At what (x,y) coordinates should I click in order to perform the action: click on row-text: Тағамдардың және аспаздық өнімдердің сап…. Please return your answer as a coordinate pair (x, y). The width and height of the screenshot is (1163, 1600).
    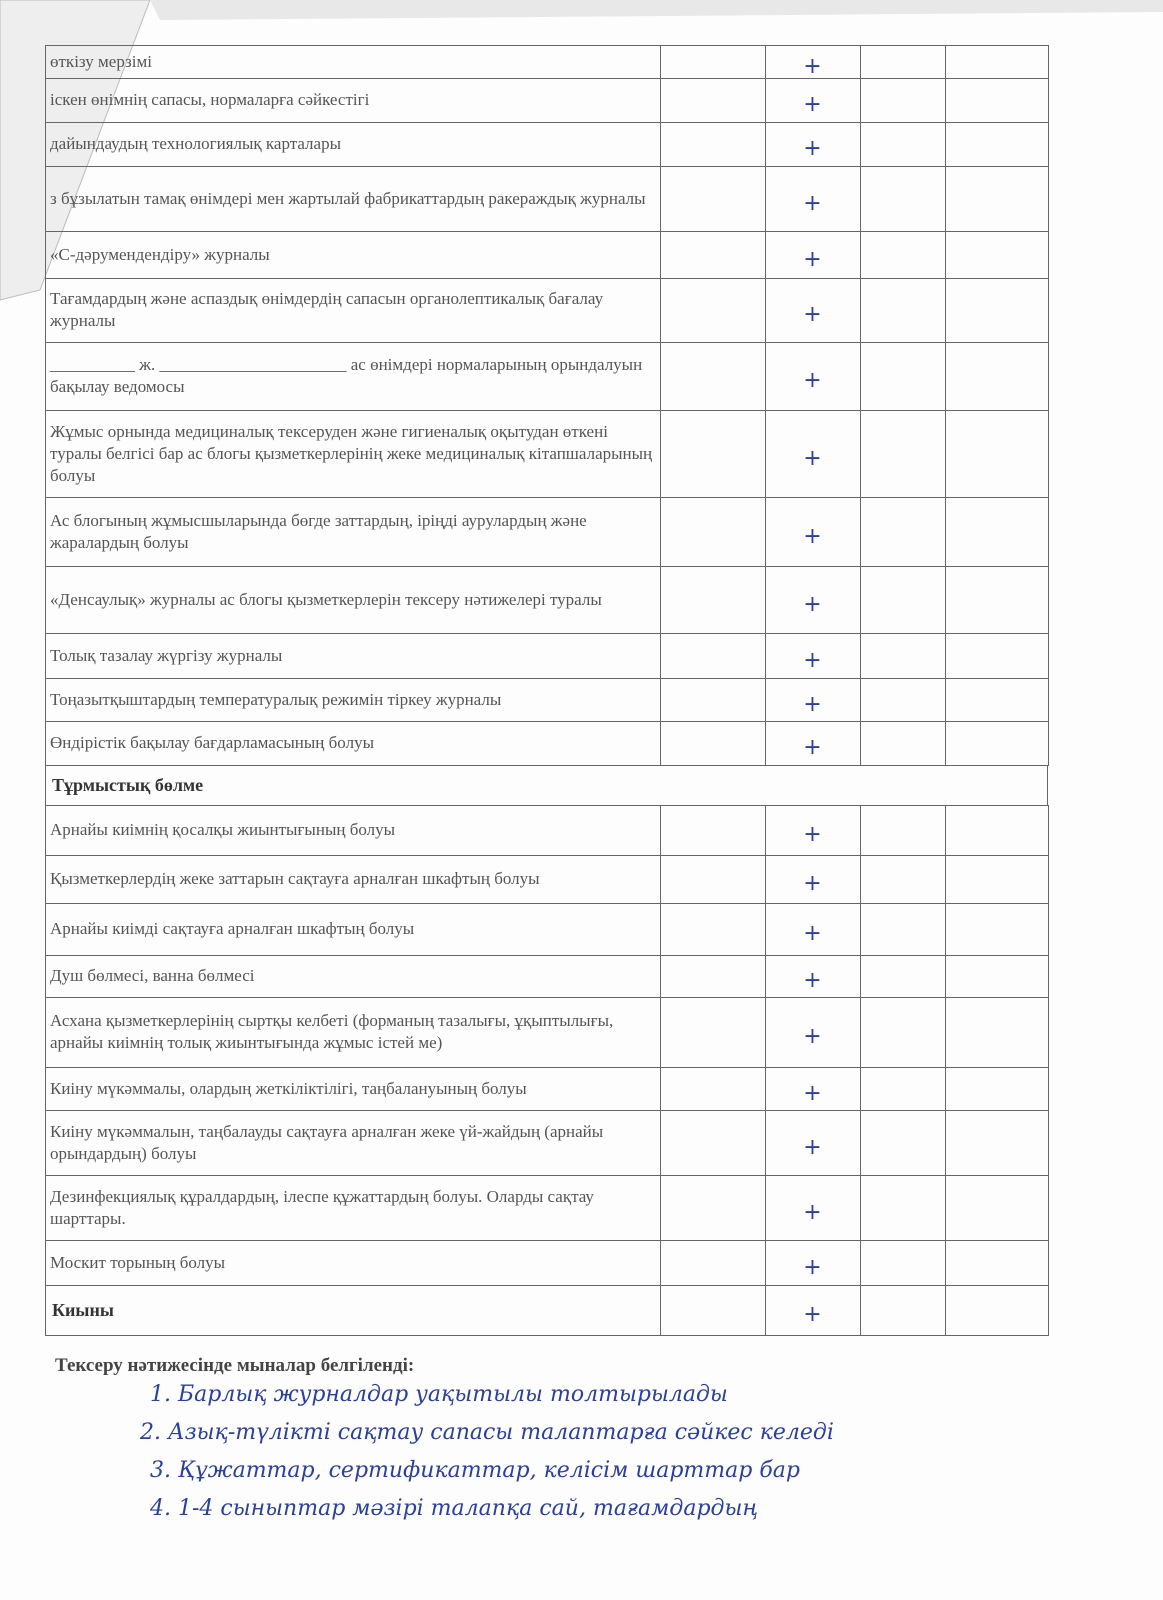
    Looking at the image, I should click on (327, 309).